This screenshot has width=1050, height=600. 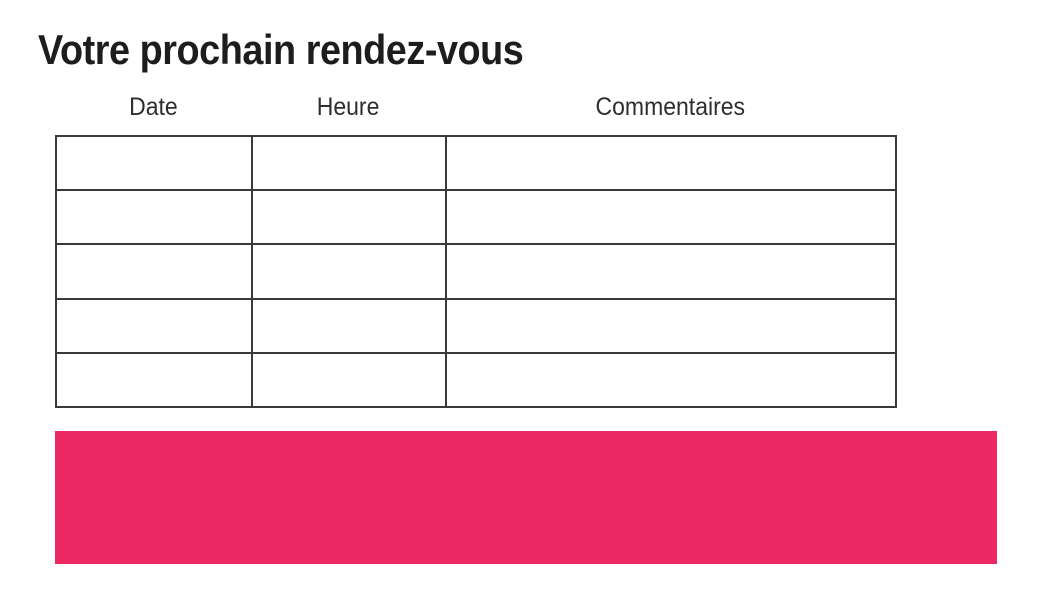 I want to click on page-title: Votre prochain rendez-vous, so click(x=281, y=49).